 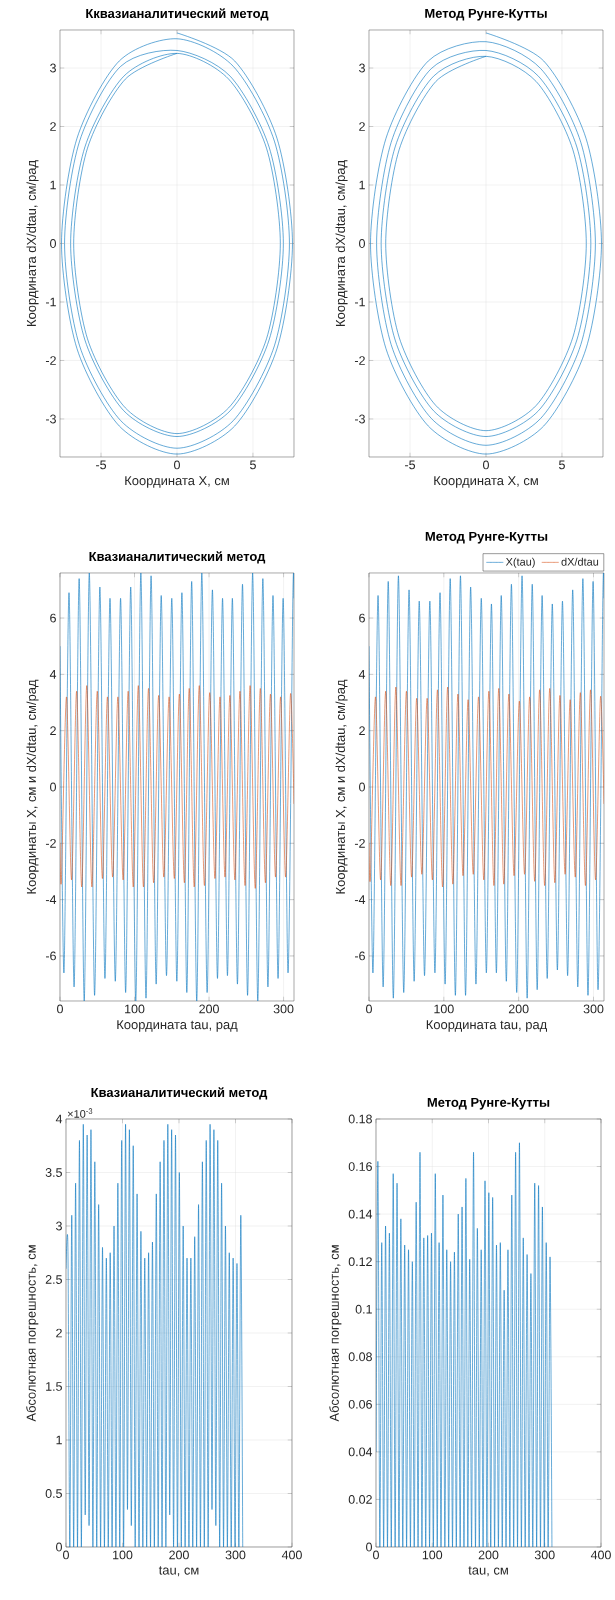 I want to click on y-tick-label: 0.14, so click(x=360, y=1214).